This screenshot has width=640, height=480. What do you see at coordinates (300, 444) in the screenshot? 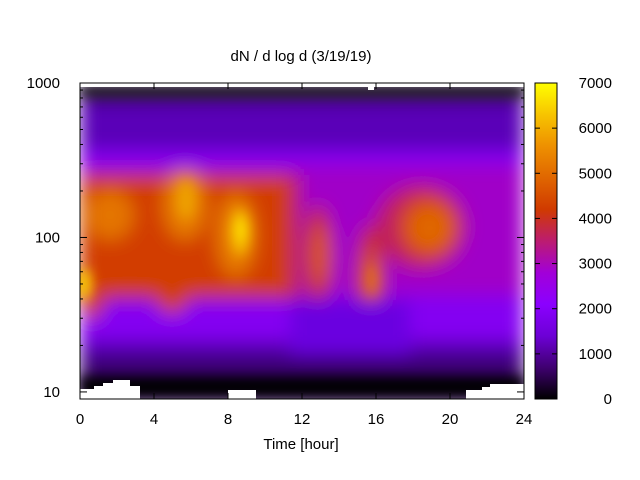
I see `x-axis-label: Time [hour]` at bounding box center [300, 444].